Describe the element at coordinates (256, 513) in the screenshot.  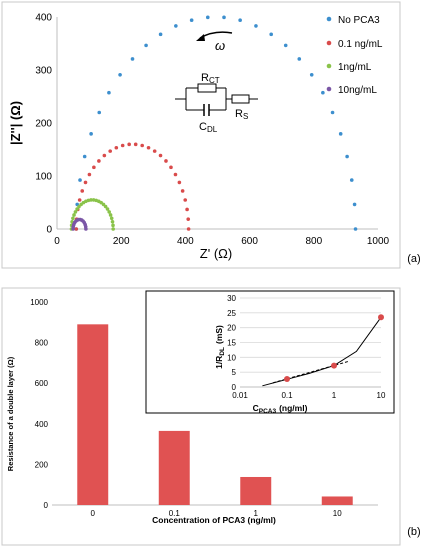
I see `bar-x-tick: 1` at that location.